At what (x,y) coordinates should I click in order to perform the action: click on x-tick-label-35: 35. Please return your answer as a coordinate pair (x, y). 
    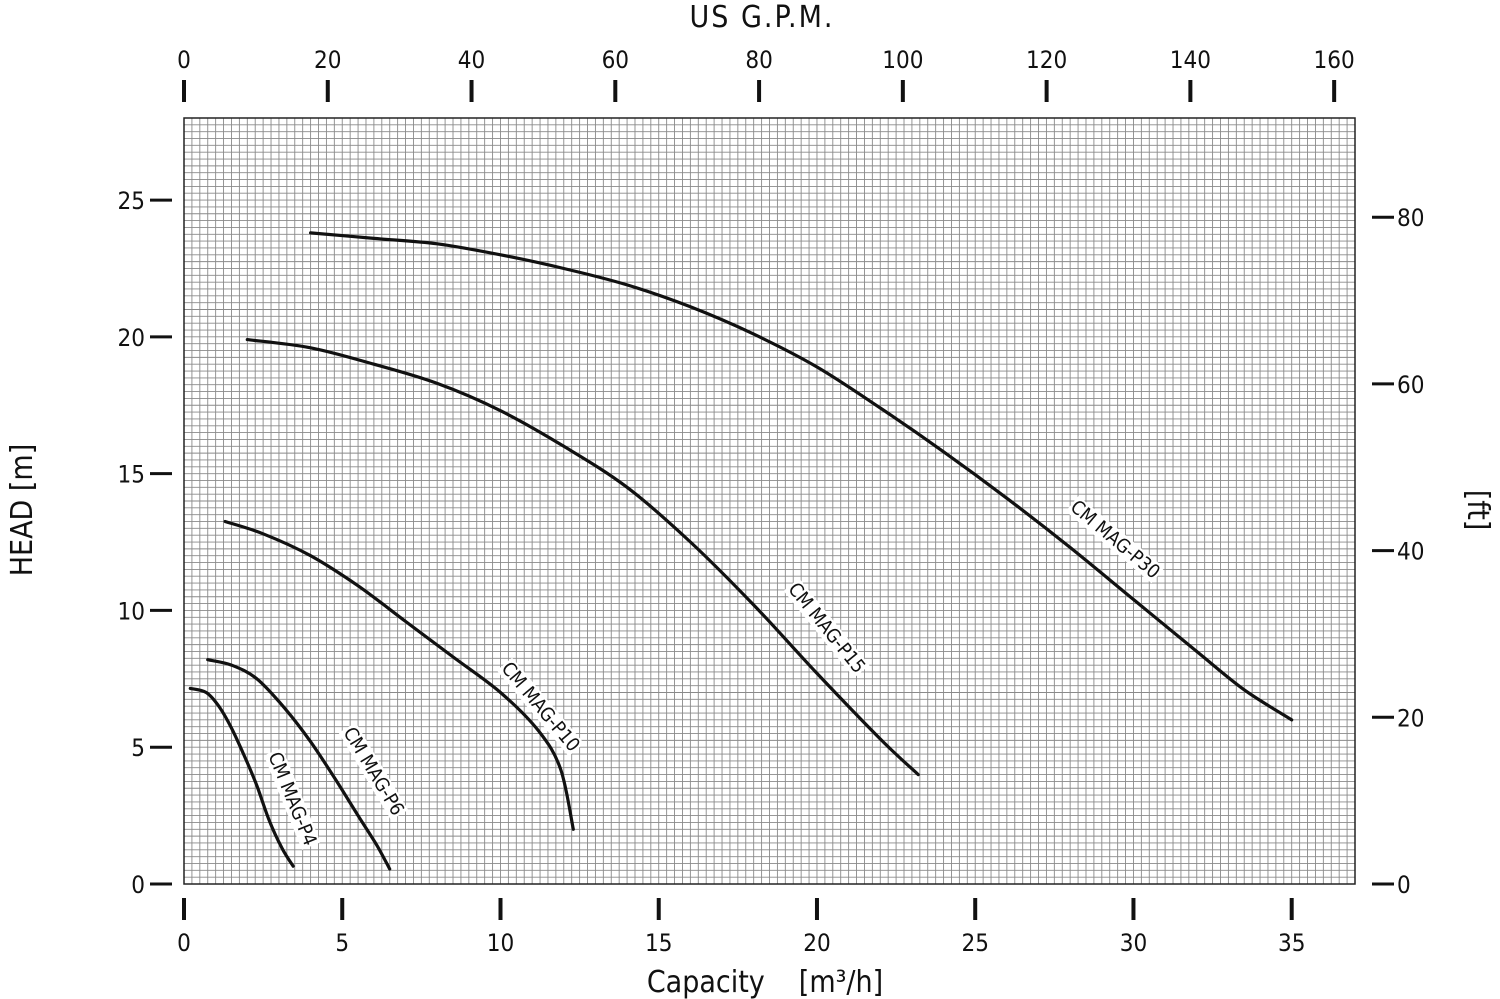
    Looking at the image, I should click on (1291, 943).